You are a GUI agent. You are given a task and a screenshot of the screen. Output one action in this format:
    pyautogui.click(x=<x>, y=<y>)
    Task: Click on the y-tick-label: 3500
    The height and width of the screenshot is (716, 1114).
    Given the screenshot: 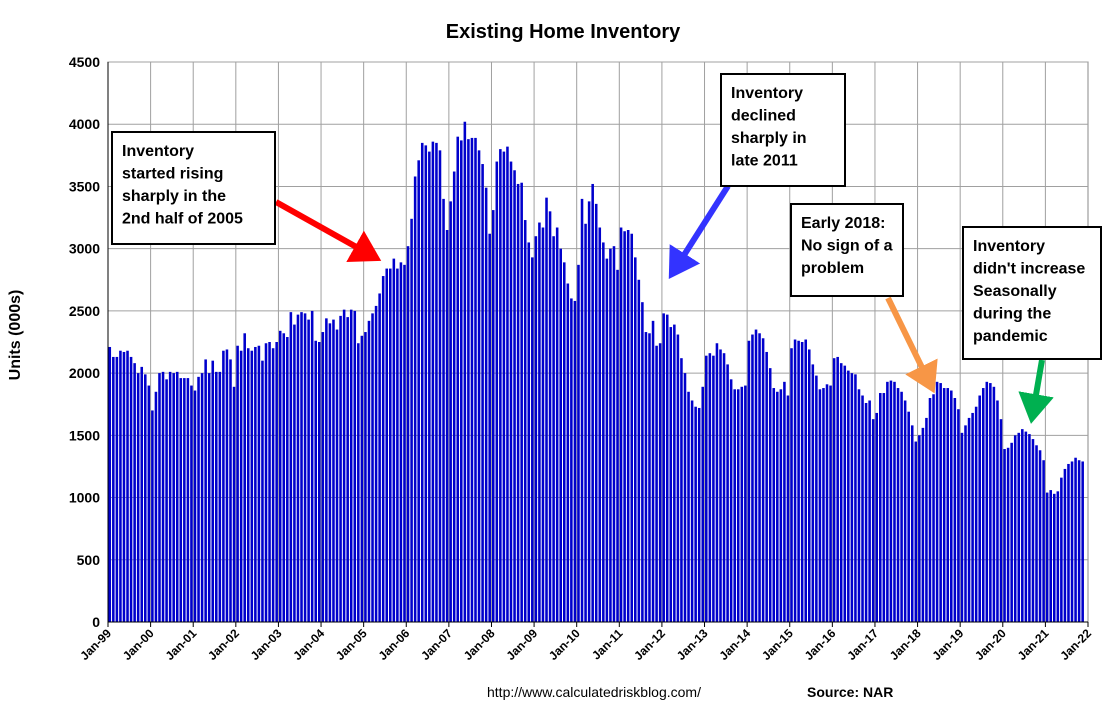 What is the action you would take?
    pyautogui.click(x=84, y=186)
    